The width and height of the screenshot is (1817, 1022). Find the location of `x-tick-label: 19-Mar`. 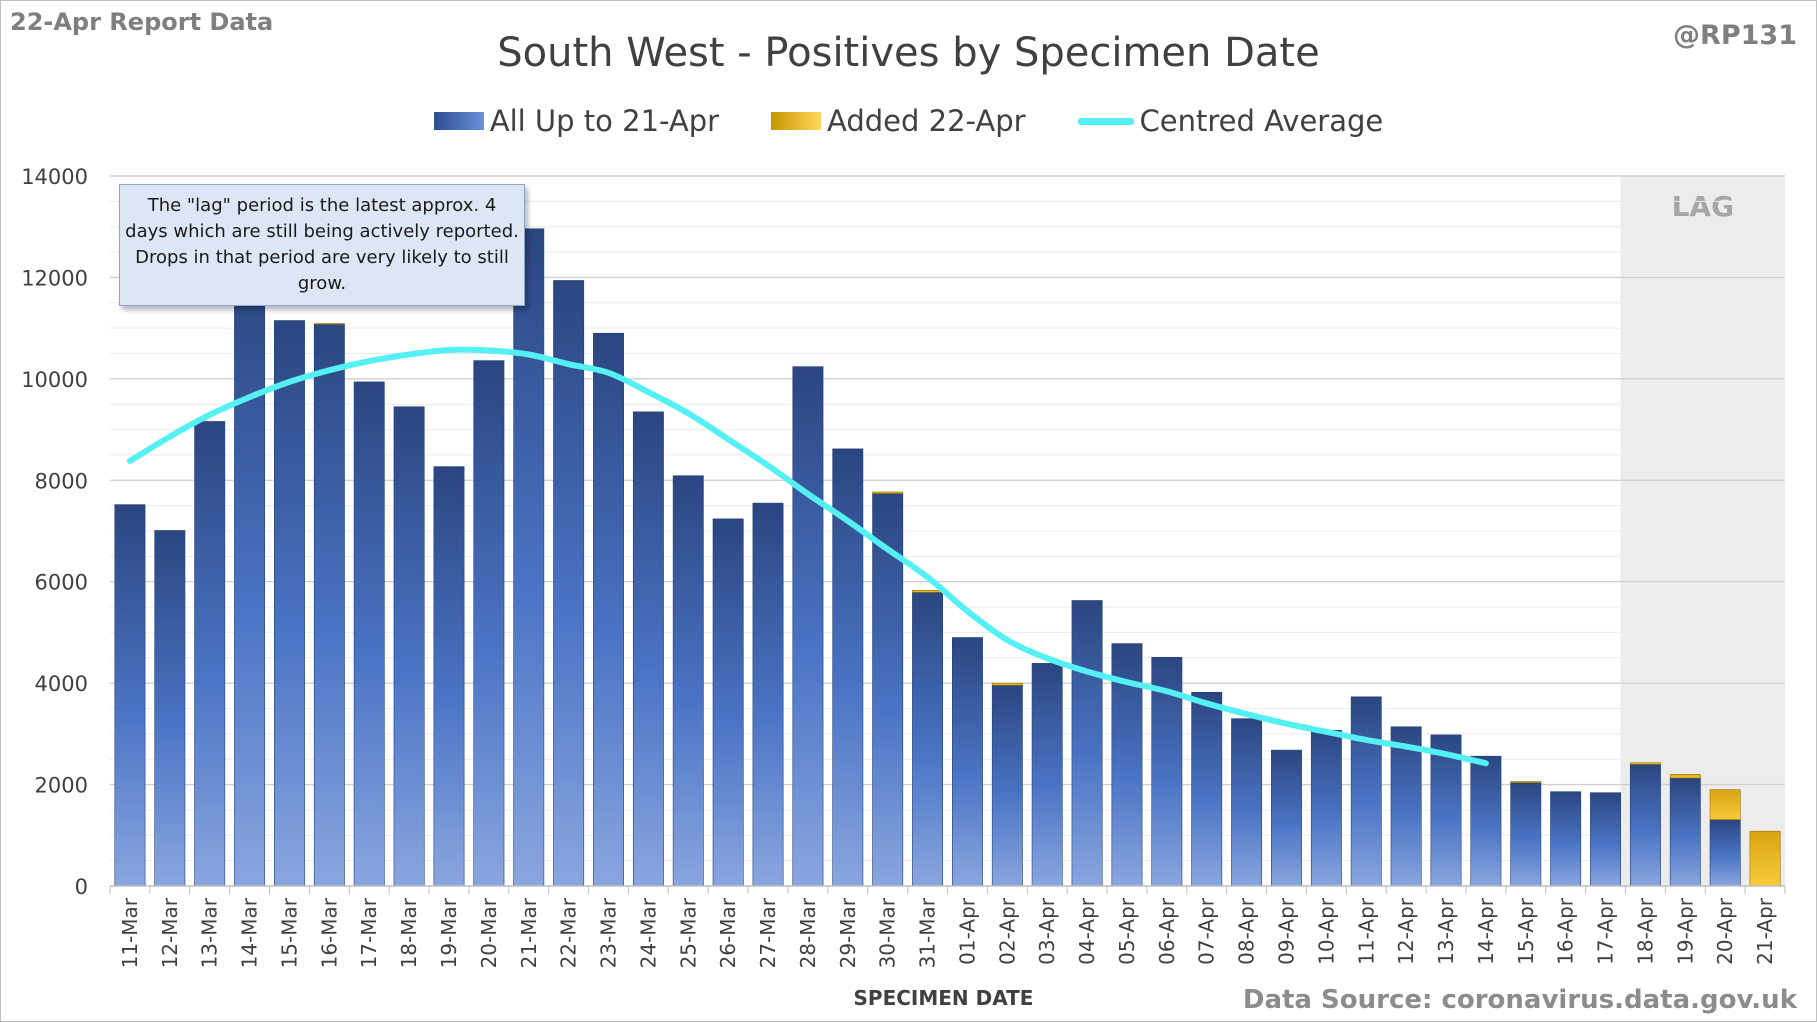

x-tick-label: 19-Mar is located at coordinates (449, 932).